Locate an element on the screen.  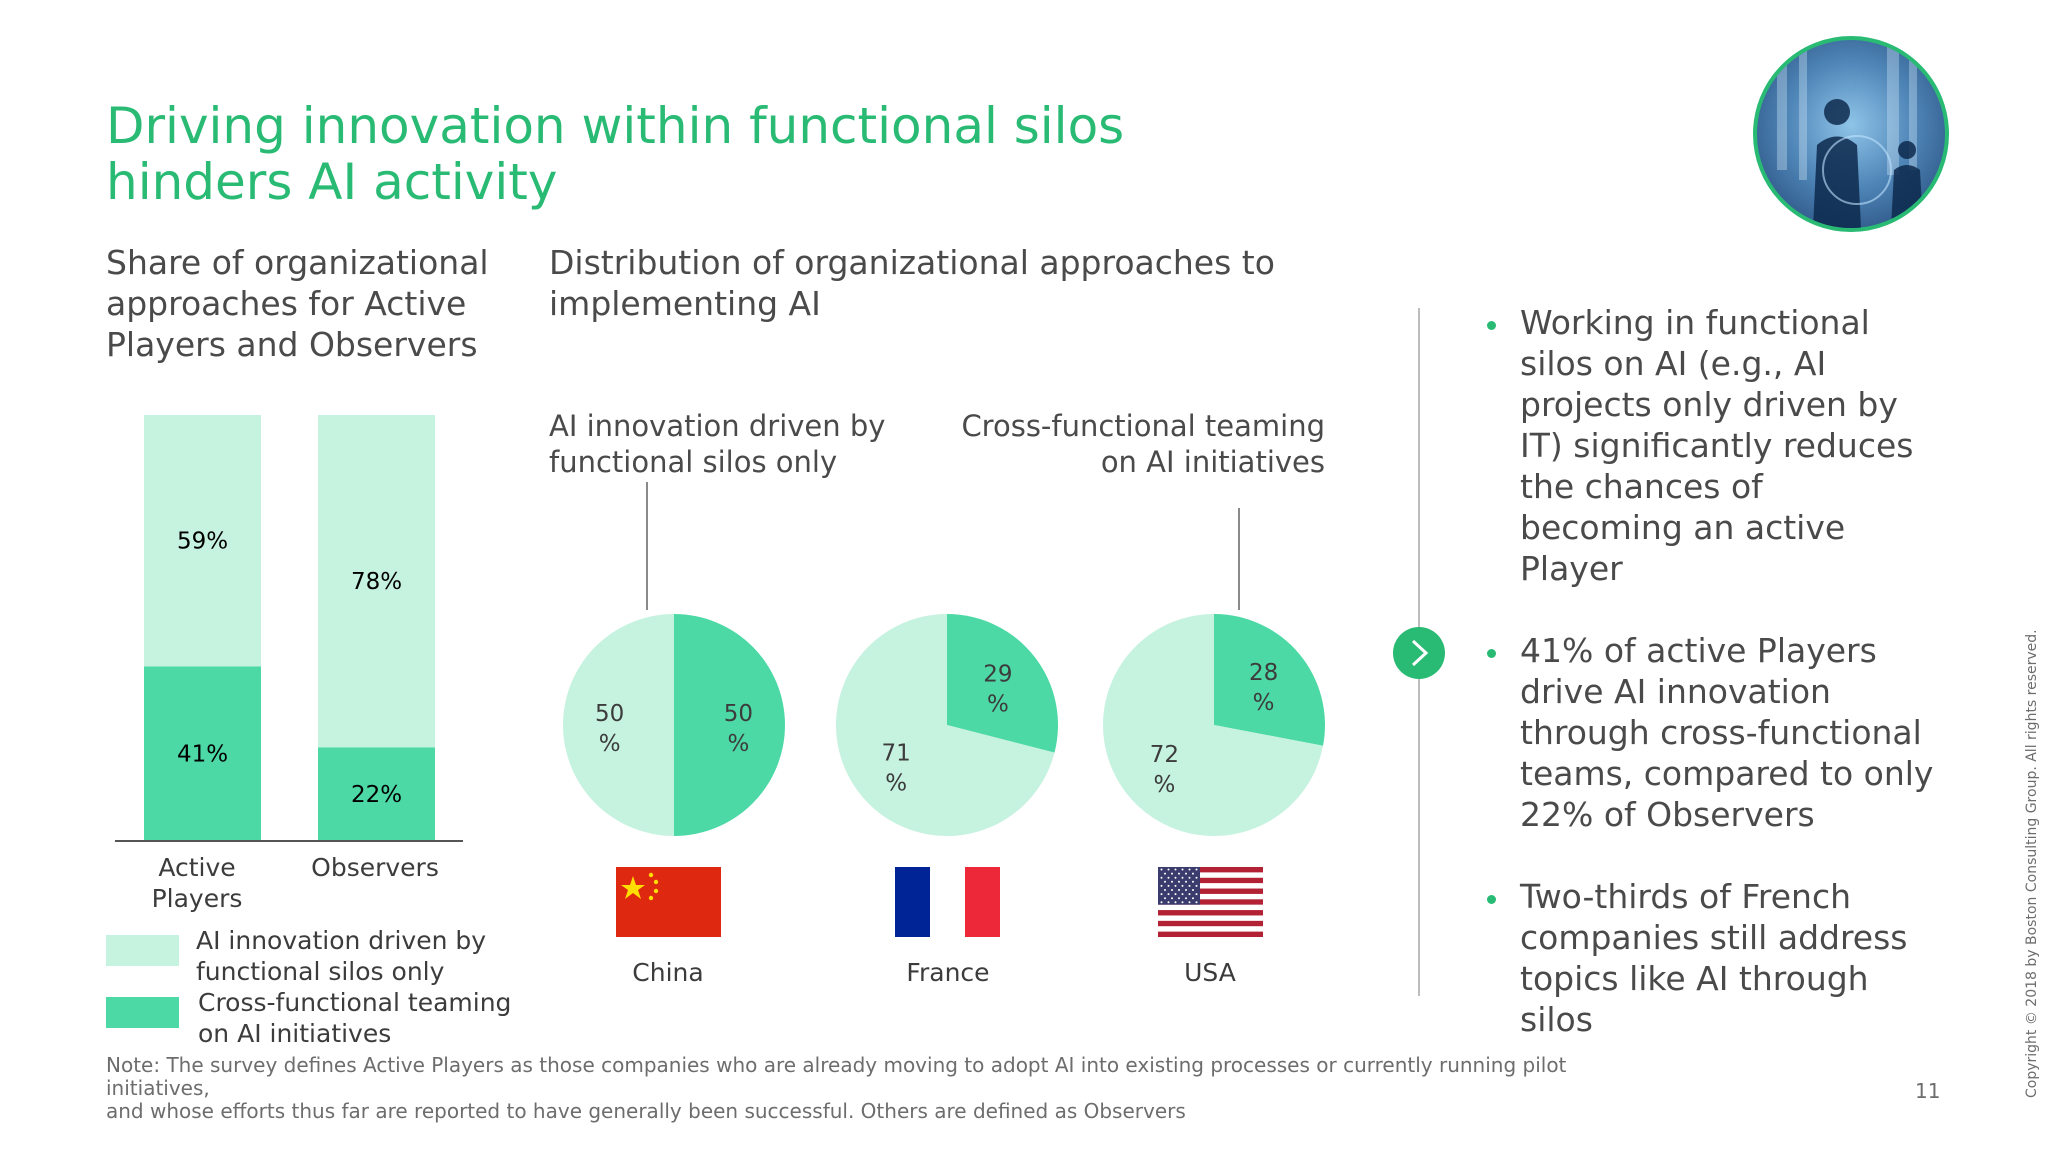
pie-value-label: 28 is located at coordinates (1263, 673).